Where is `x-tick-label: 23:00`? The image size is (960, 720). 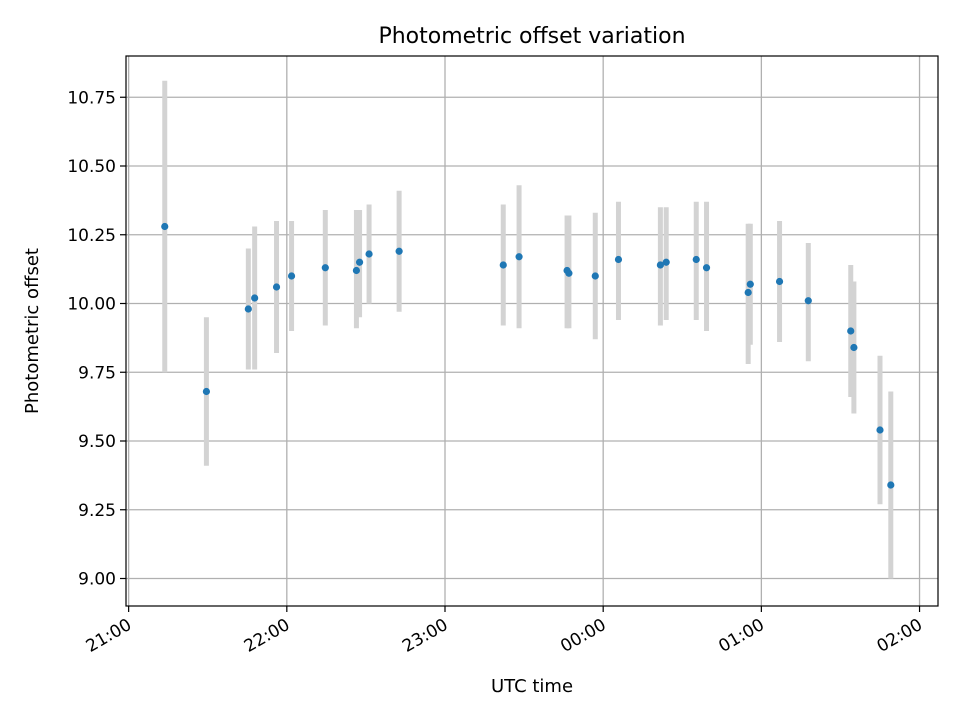
x-tick-label: 23:00 is located at coordinates (425, 636).